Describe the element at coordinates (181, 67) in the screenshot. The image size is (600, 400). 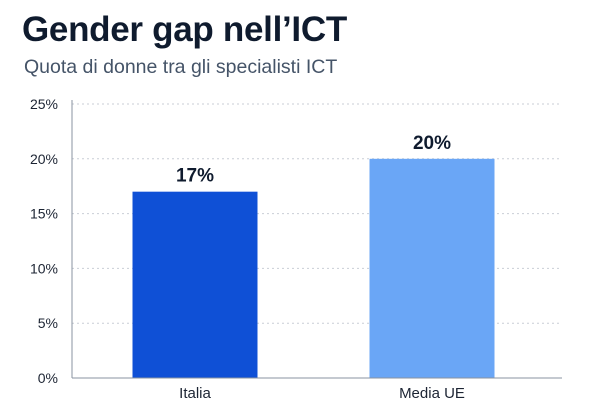
I see `chart-subtitle: Quota di donne tra gli specialisti ICT` at that location.